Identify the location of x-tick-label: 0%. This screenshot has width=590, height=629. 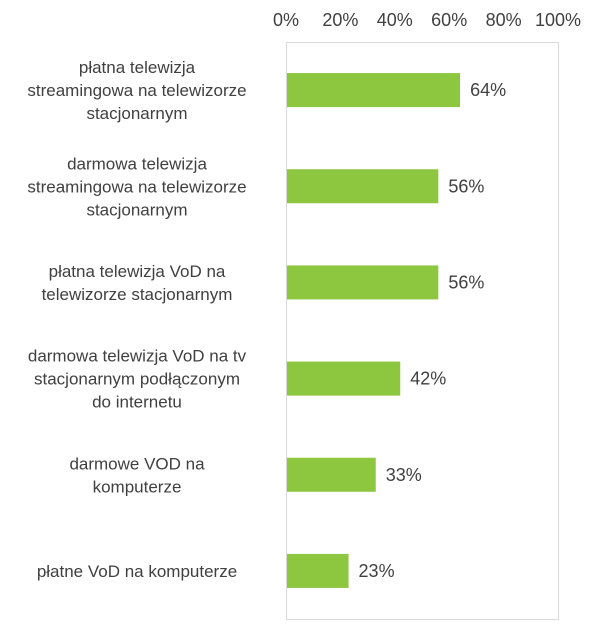
(286, 20).